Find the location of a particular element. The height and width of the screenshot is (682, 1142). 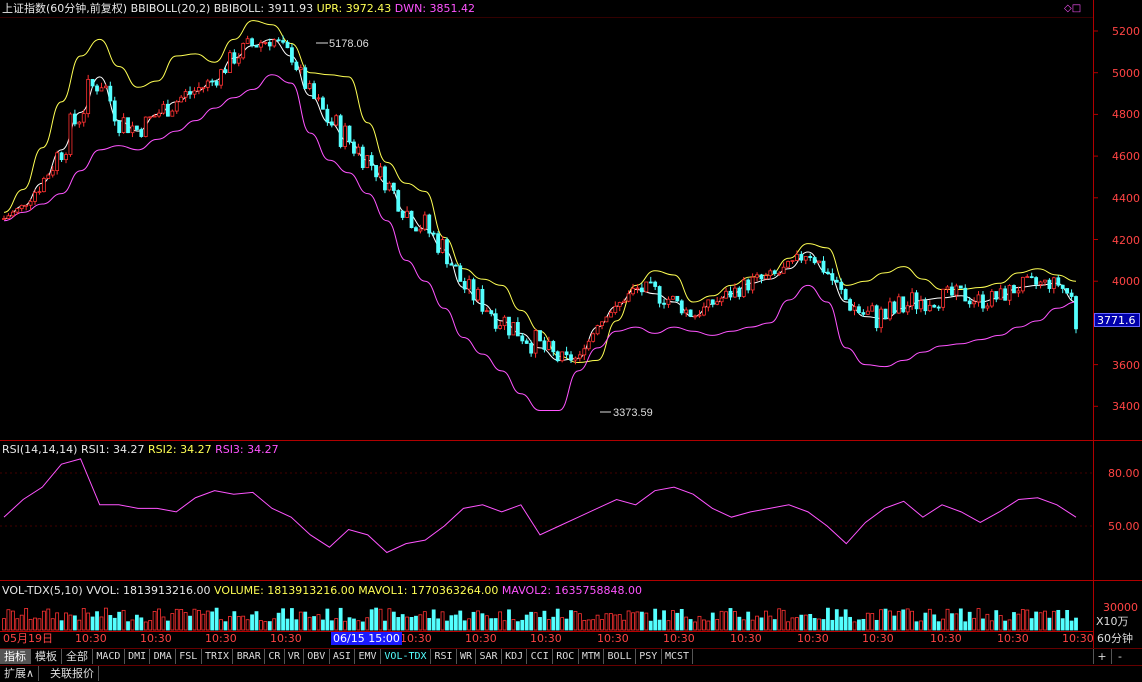

tab-sar: SAR is located at coordinates (489, 656).